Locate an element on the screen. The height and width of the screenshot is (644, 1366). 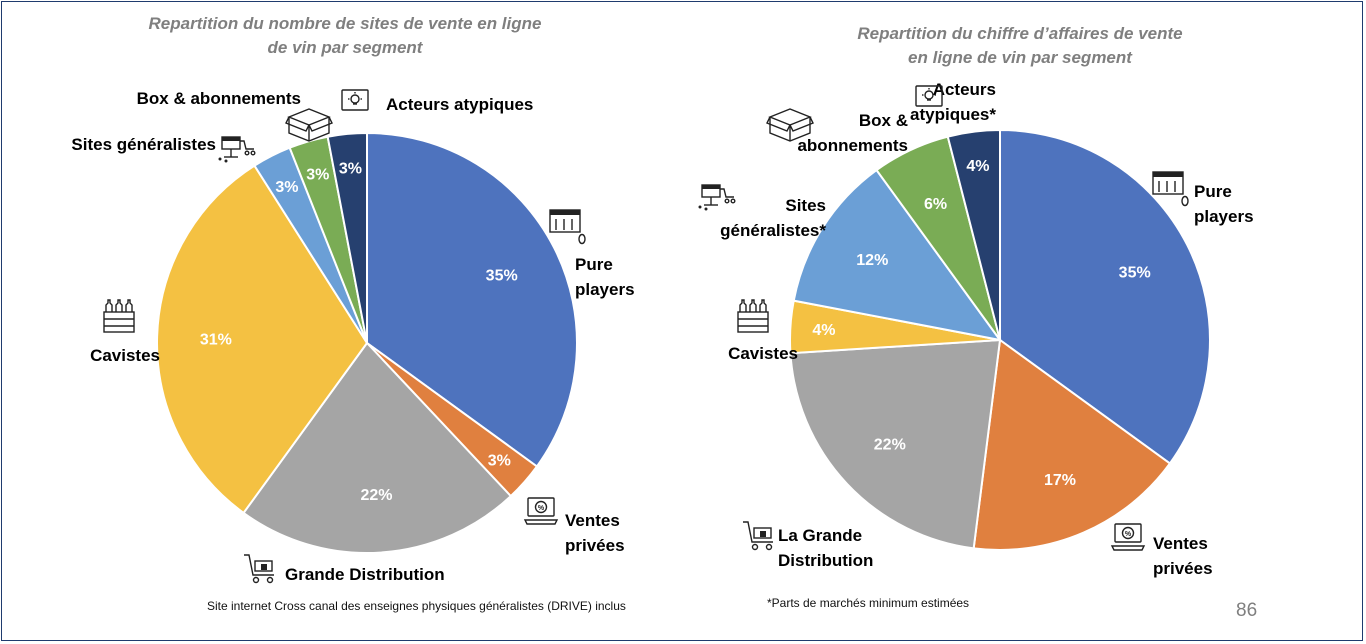
slice-category-label-line: La Grande is located at coordinates (820, 535).